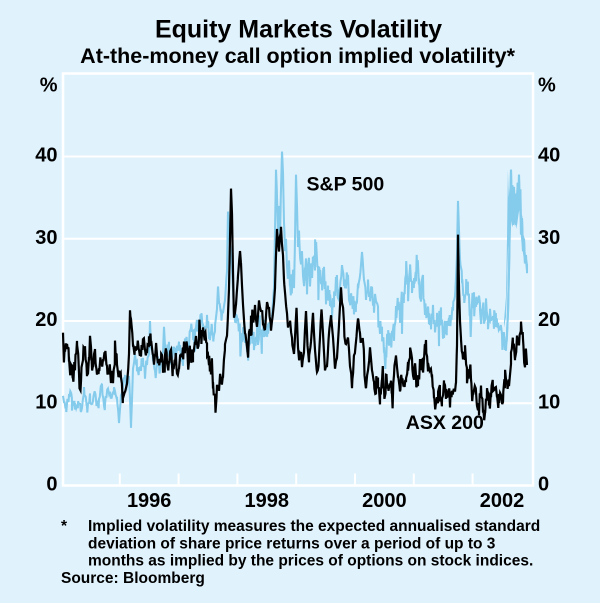  I want to click on svg-text: 1998, so click(267, 501).